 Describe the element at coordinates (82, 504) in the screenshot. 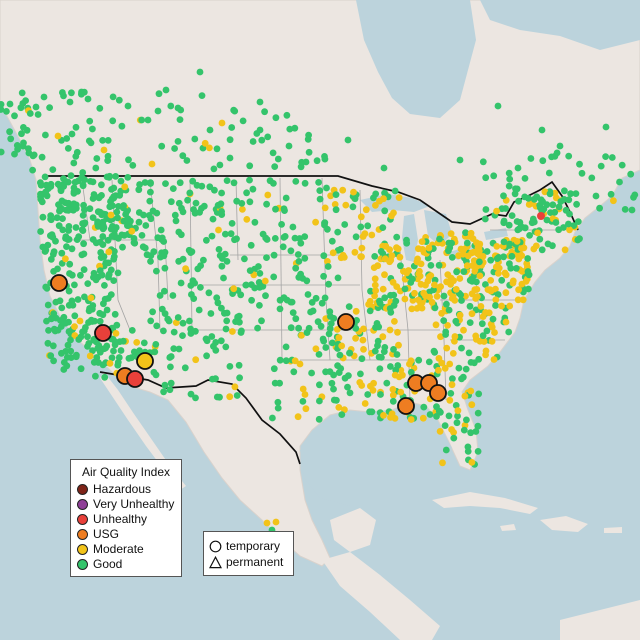

I see `very-unhealthy-swatch-icon` at that location.